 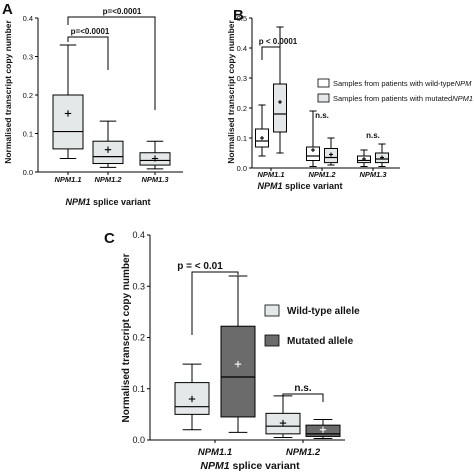 I want to click on panel-b-category-label: NPM1.2, so click(x=322, y=174).